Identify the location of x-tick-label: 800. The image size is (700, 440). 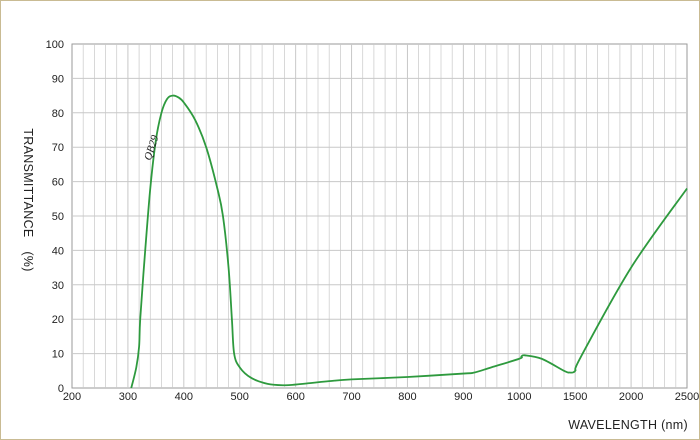
(407, 397).